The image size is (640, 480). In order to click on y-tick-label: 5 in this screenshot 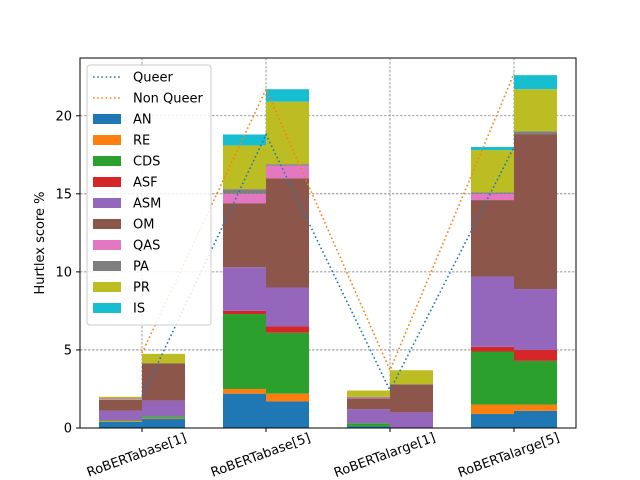, I will do `click(68, 350)`.